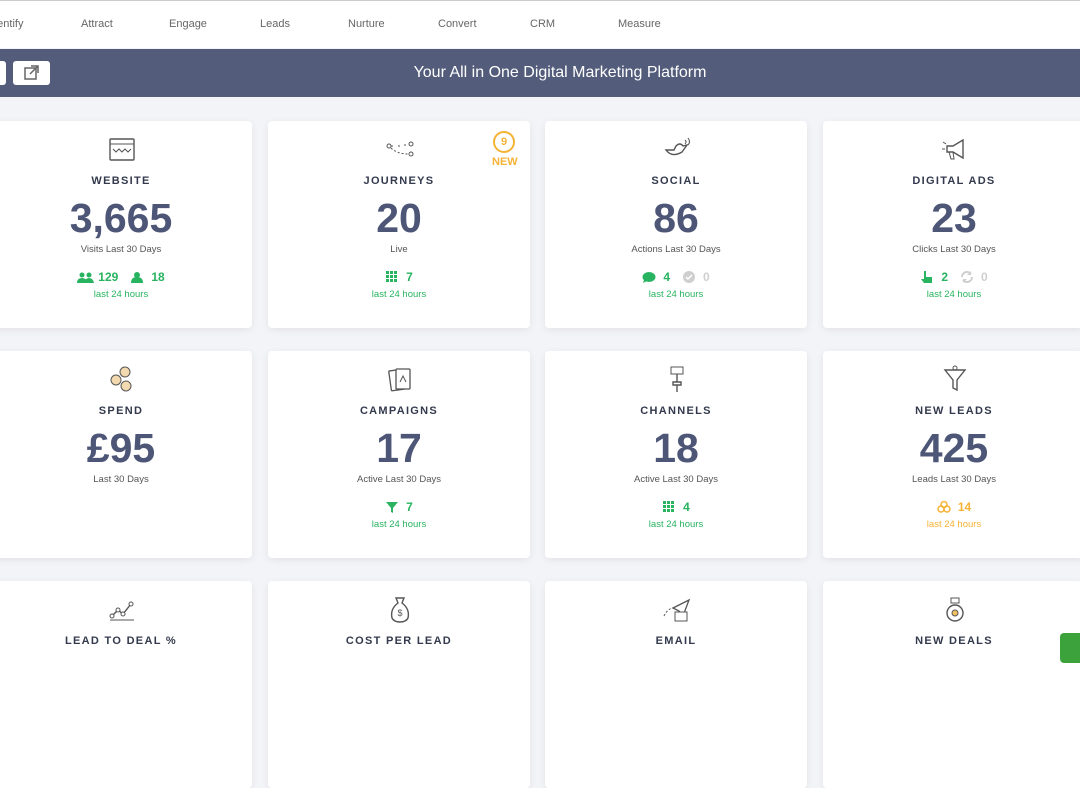 This screenshot has height=788, width=1080. What do you see at coordinates (399, 181) in the screenshot?
I see `card-label: JOURNEYS` at bounding box center [399, 181].